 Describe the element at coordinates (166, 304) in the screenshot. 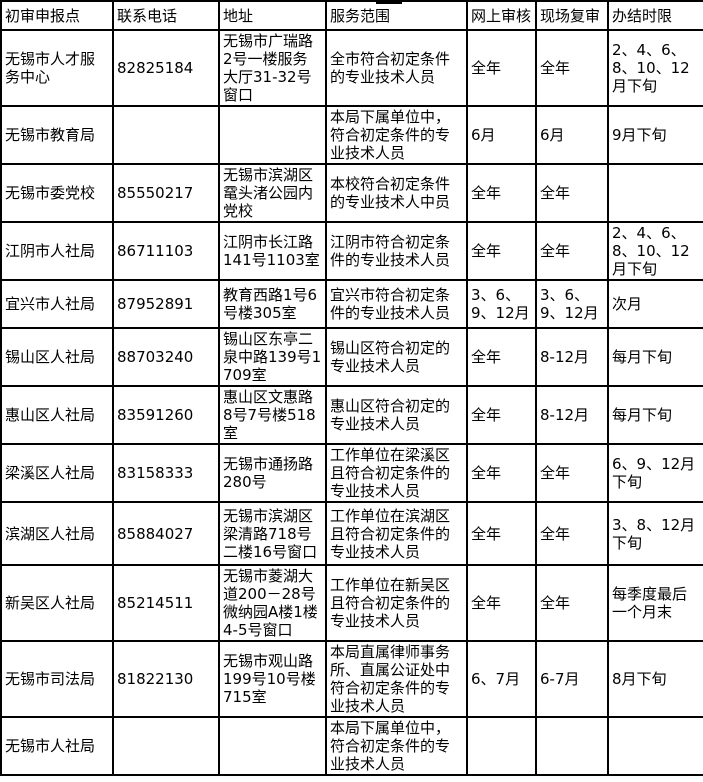

I see `cell-phone: 87952891` at that location.